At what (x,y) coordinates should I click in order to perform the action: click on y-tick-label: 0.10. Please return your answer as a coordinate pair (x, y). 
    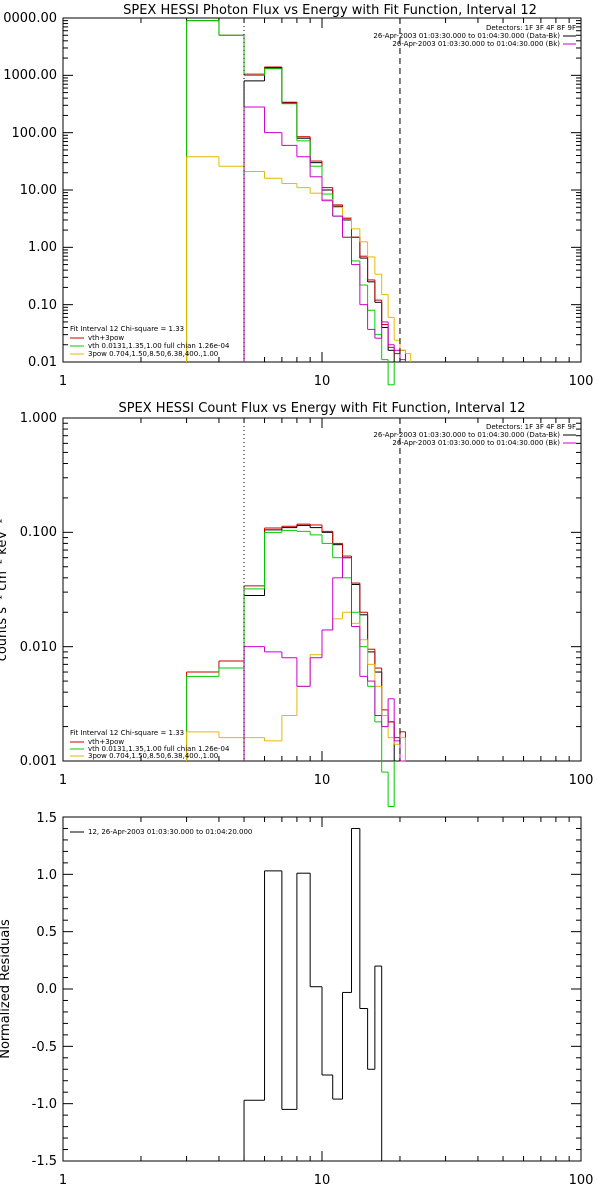
    Looking at the image, I should click on (42, 305).